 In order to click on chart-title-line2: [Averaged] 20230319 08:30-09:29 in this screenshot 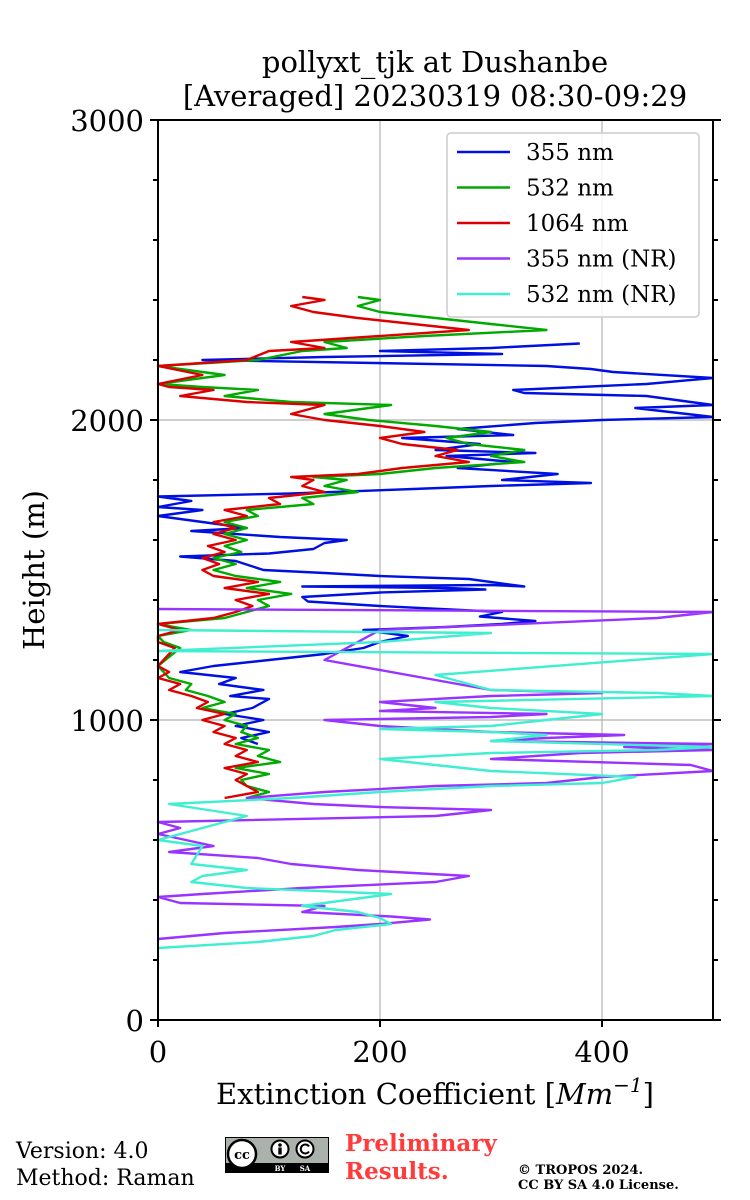, I will do `click(435, 96)`.